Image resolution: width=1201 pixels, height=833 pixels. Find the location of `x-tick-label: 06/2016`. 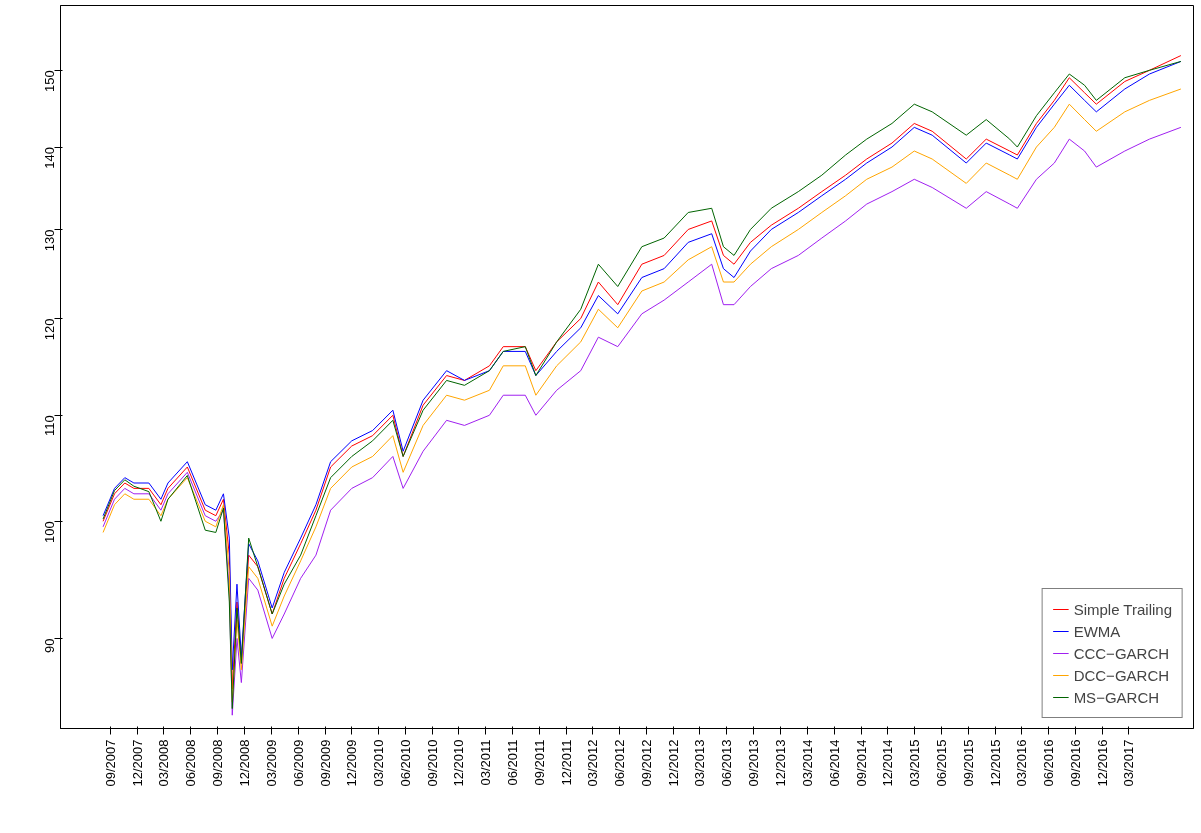

x-tick-label: 06/2016 is located at coordinates (1049, 763).